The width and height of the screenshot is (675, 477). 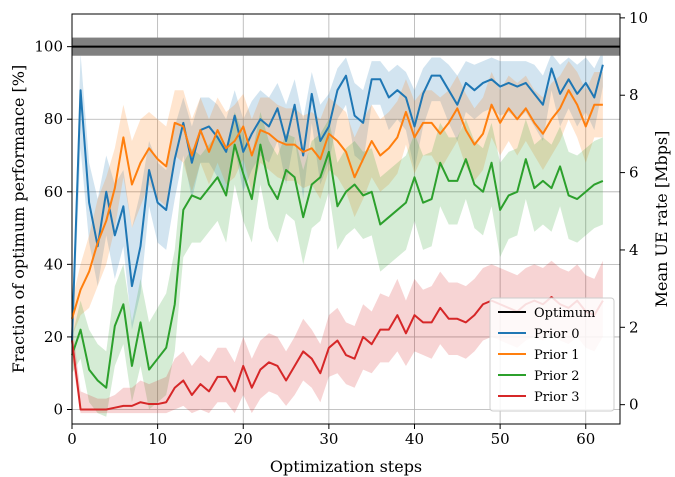 I want to click on y2-tick-label: 6, so click(x=634, y=173).